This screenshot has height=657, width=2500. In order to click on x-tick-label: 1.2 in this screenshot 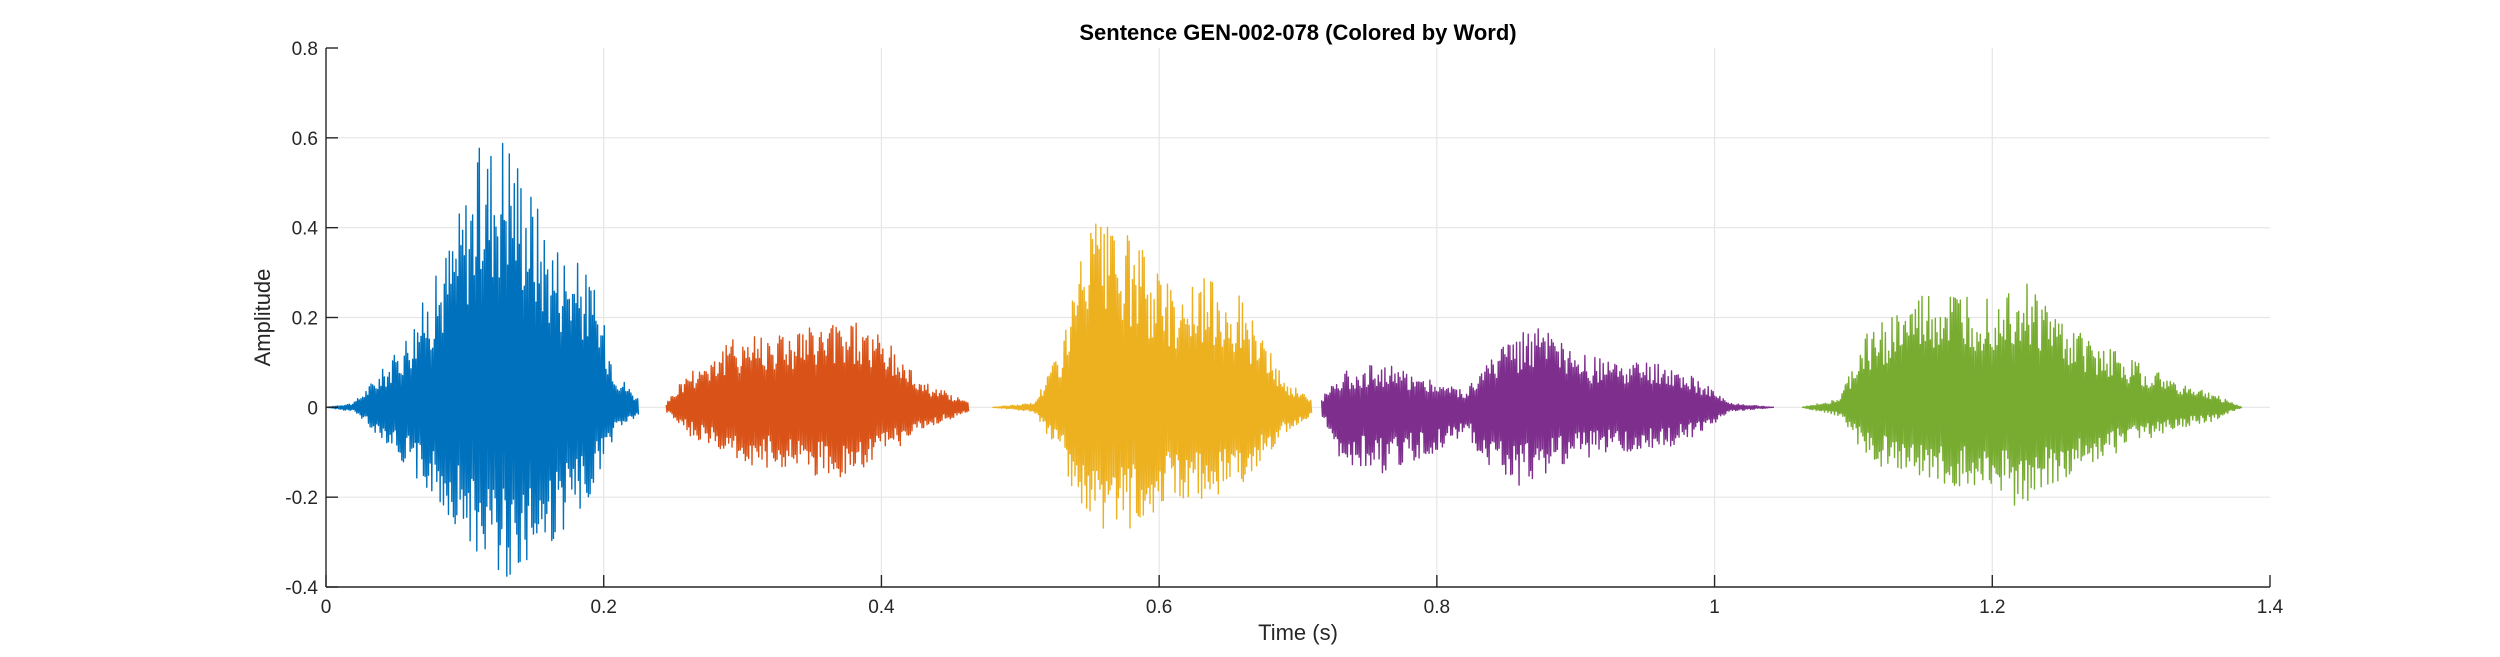, I will do `click(1992, 607)`.